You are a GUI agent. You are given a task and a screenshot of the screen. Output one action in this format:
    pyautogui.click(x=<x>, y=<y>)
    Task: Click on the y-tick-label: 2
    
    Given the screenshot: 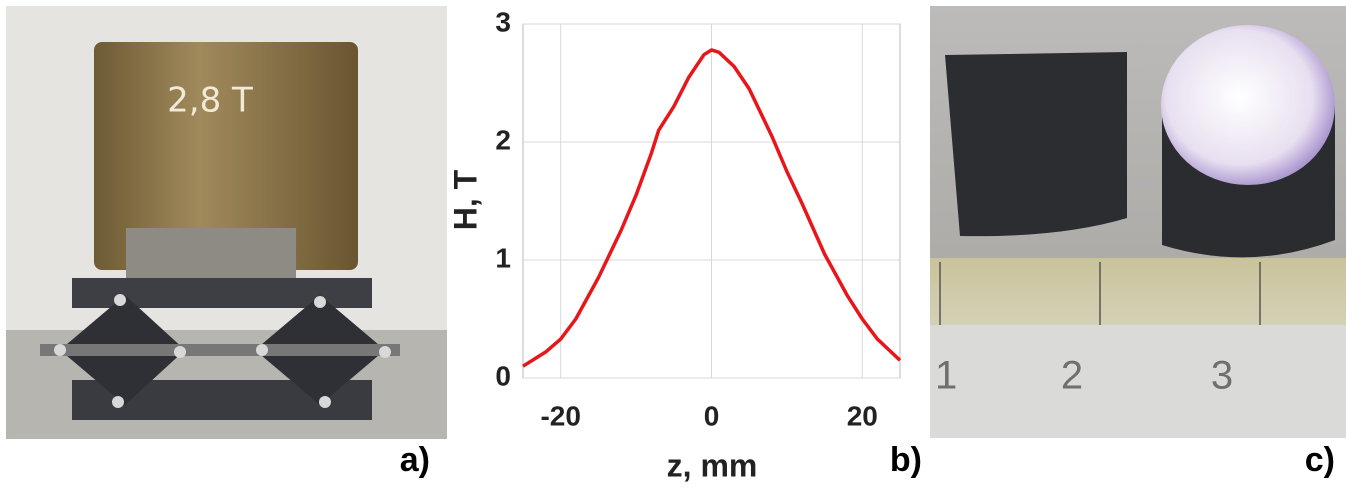 What is the action you would take?
    pyautogui.click(x=503, y=139)
    